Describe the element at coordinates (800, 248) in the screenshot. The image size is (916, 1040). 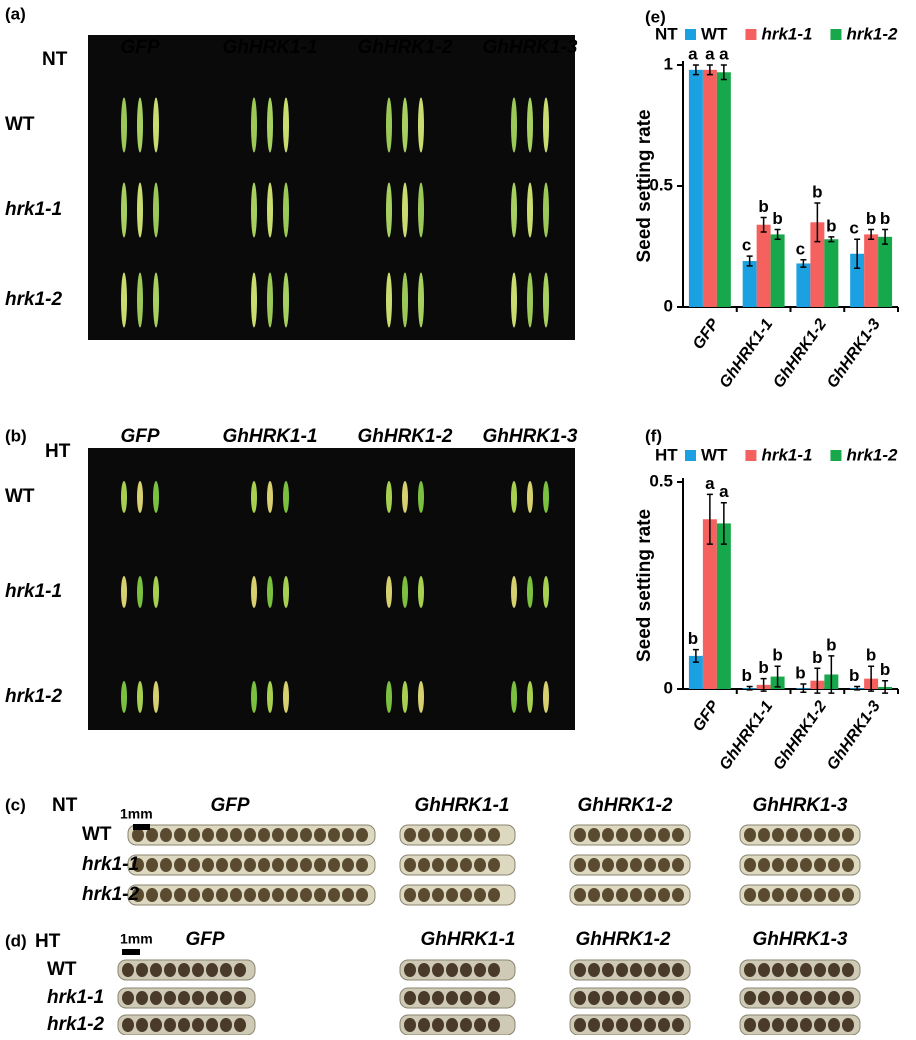
I see `significance-letter: c` at that location.